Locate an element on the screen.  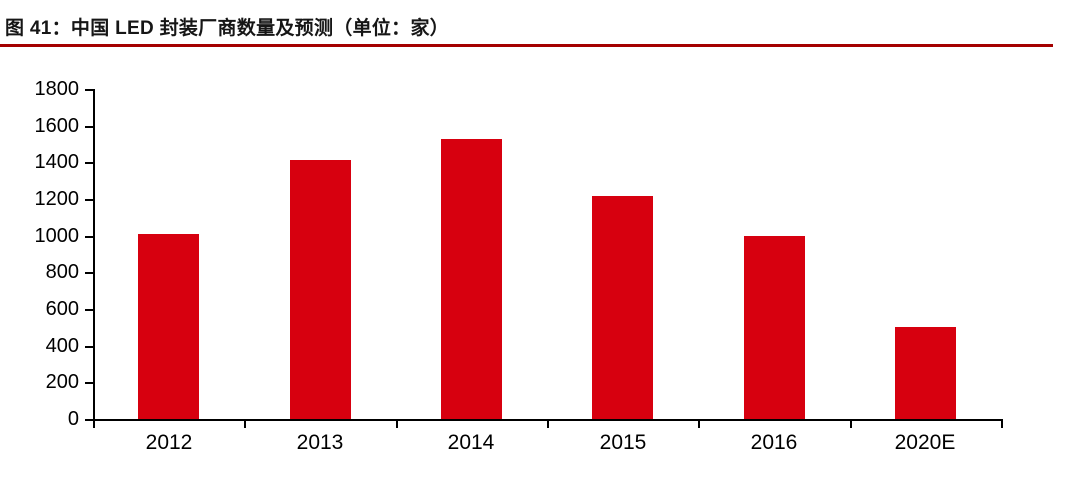
y-tick-label: 1600 is located at coordinates (57, 126).